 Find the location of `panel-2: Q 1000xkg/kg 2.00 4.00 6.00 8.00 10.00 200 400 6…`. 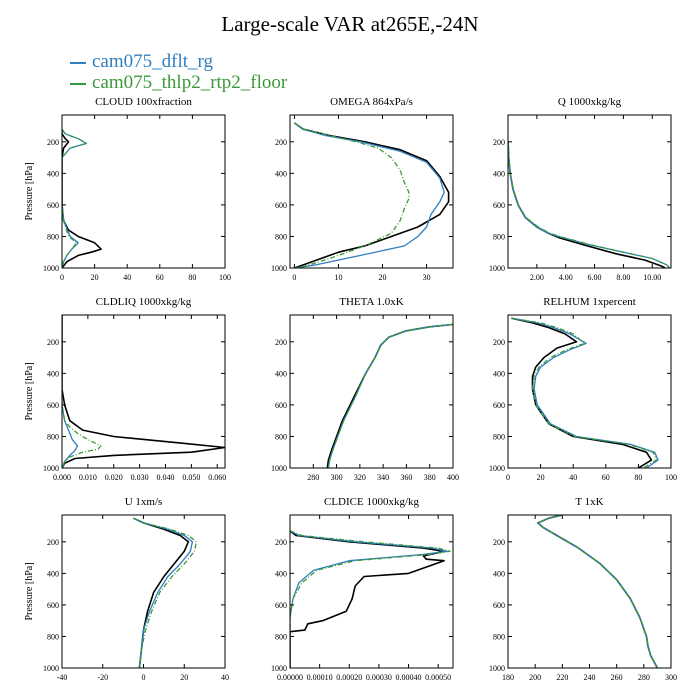

panel-2: Q 1000xkg/kg 2.00 4.00 6.00 8.00 10.00 200 400 6… is located at coordinates (580, 189).